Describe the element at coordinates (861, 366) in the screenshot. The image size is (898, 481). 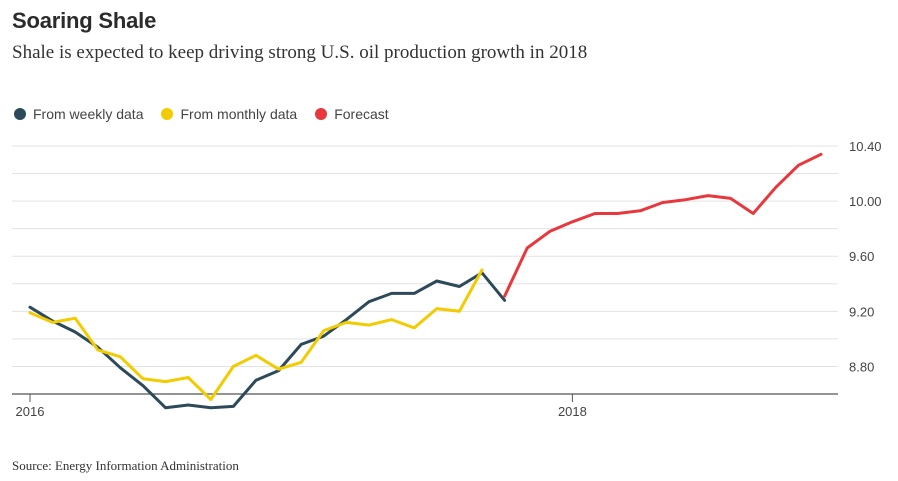
I see `y-tick-label: 8.80` at that location.